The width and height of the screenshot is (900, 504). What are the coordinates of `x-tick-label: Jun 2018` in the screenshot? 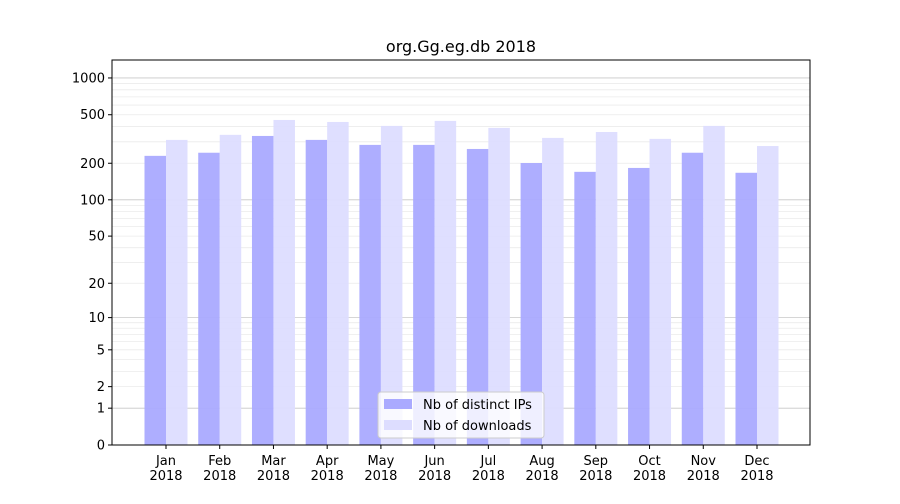 It's located at (434, 469).